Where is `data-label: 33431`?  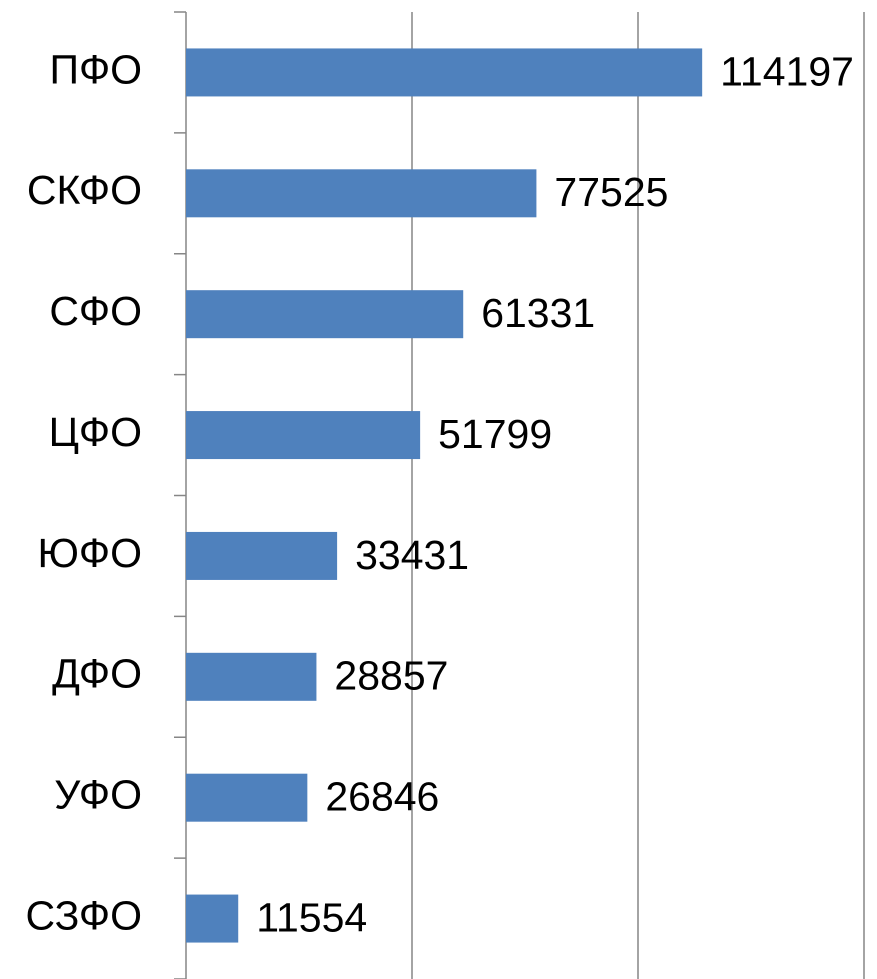
data-label: 33431 is located at coordinates (412, 555).